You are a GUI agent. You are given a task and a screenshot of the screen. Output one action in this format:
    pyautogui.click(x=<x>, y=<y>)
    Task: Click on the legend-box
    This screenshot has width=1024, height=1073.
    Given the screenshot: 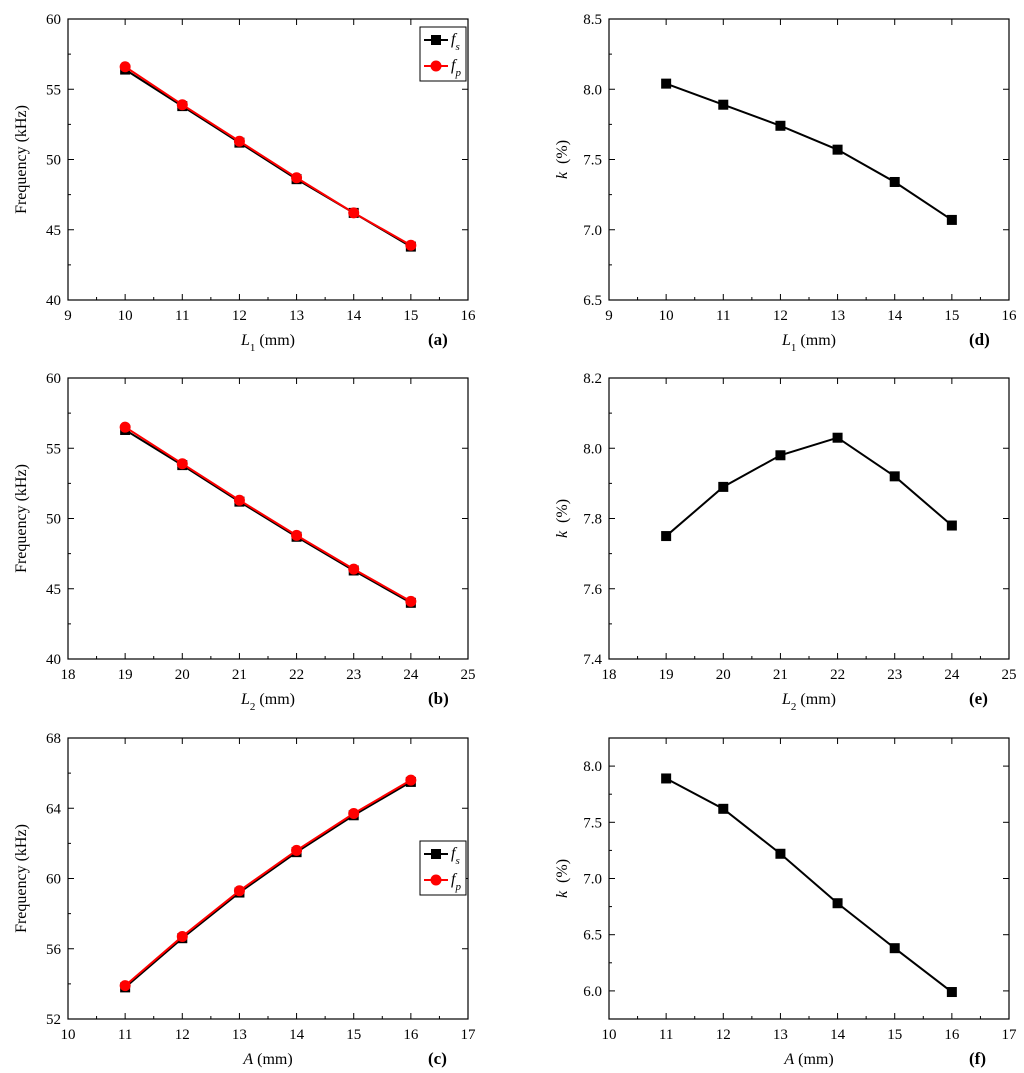 What is the action you would take?
    pyautogui.click(x=443, y=868)
    